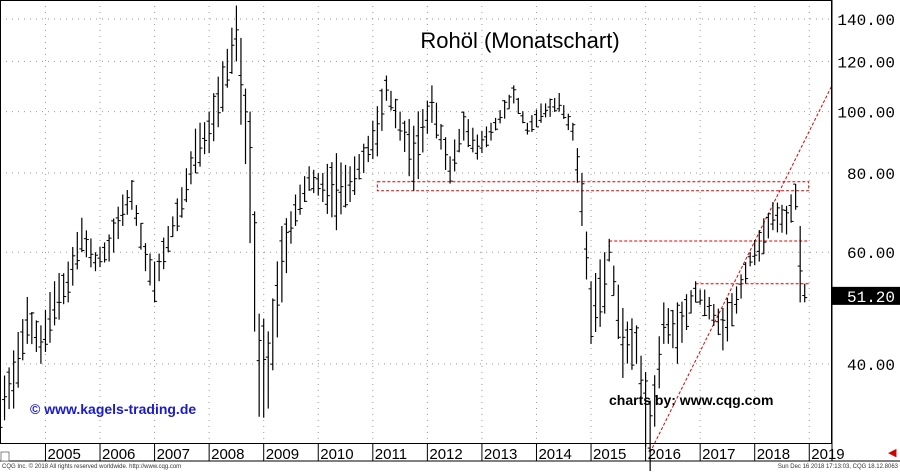 The image size is (900, 476). What do you see at coordinates (445, 454) in the screenshot?
I see `x-tick-label: 2012` at bounding box center [445, 454].